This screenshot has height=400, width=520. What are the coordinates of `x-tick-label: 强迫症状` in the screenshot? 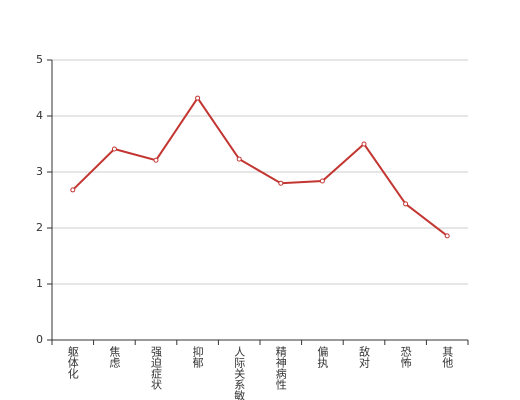 It's located at (156, 368).